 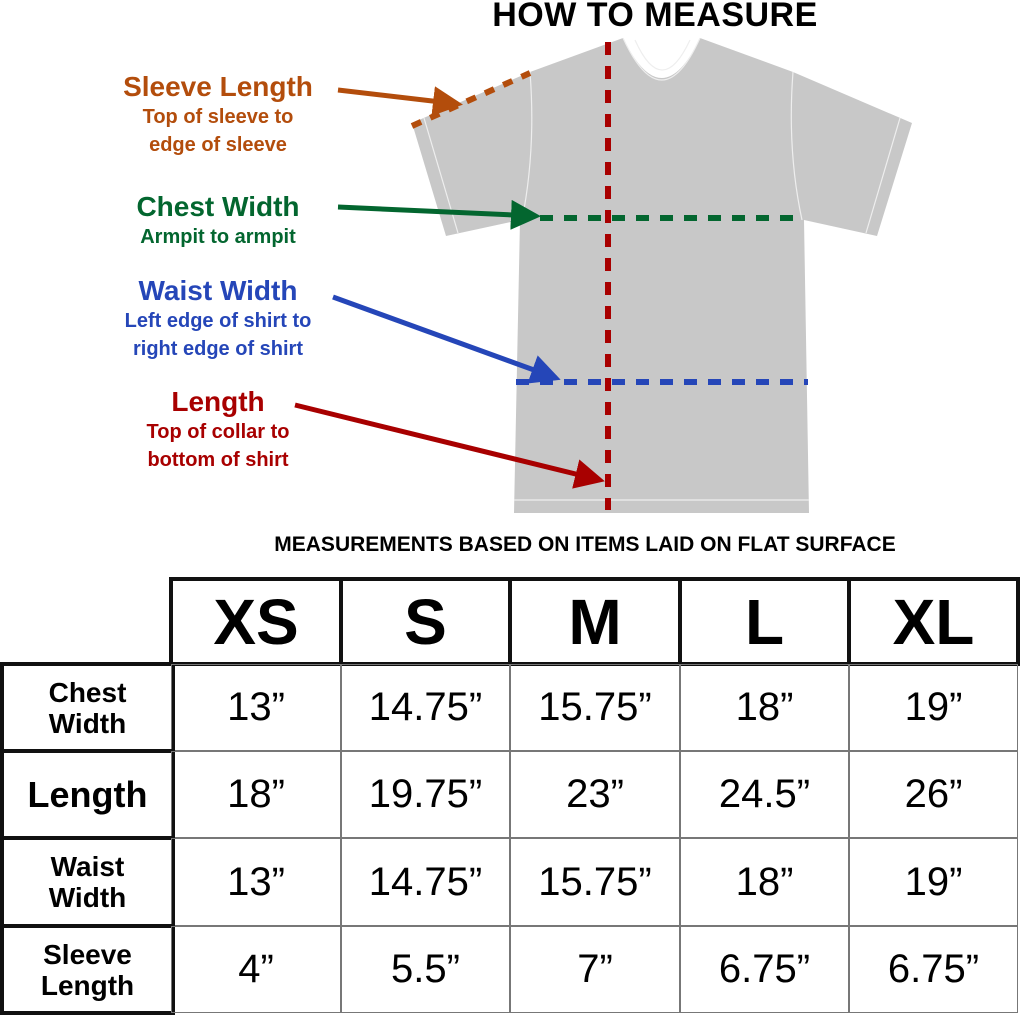 I want to click on callout-heading: Length, so click(x=218, y=401).